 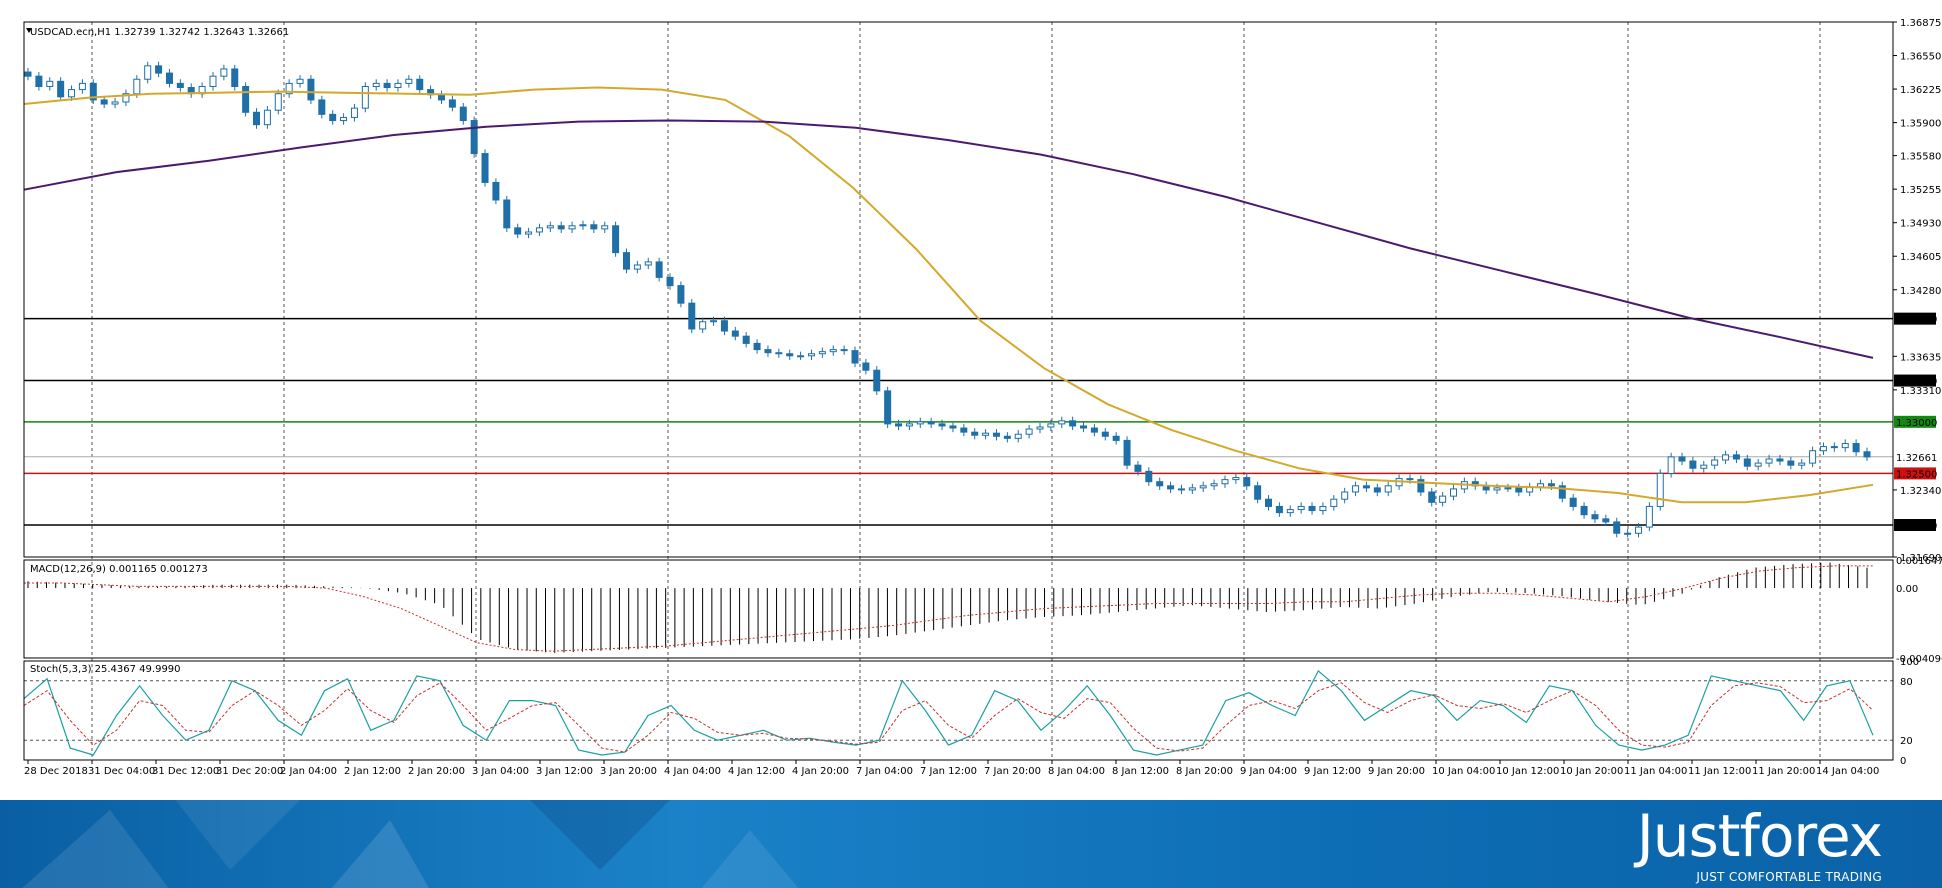 What do you see at coordinates (1920, 291) in the screenshot?
I see `price-y-tick-label: 1.34280` at bounding box center [1920, 291].